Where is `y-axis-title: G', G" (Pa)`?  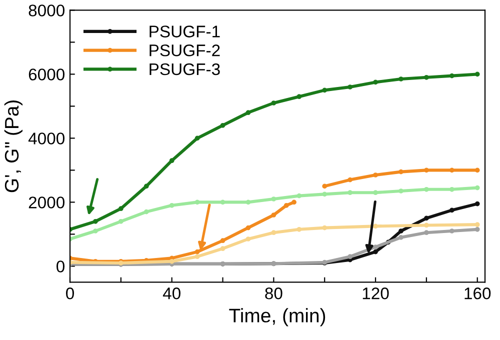
y-axis-title: G', G" (Pa) is located at coordinates (13, 146).